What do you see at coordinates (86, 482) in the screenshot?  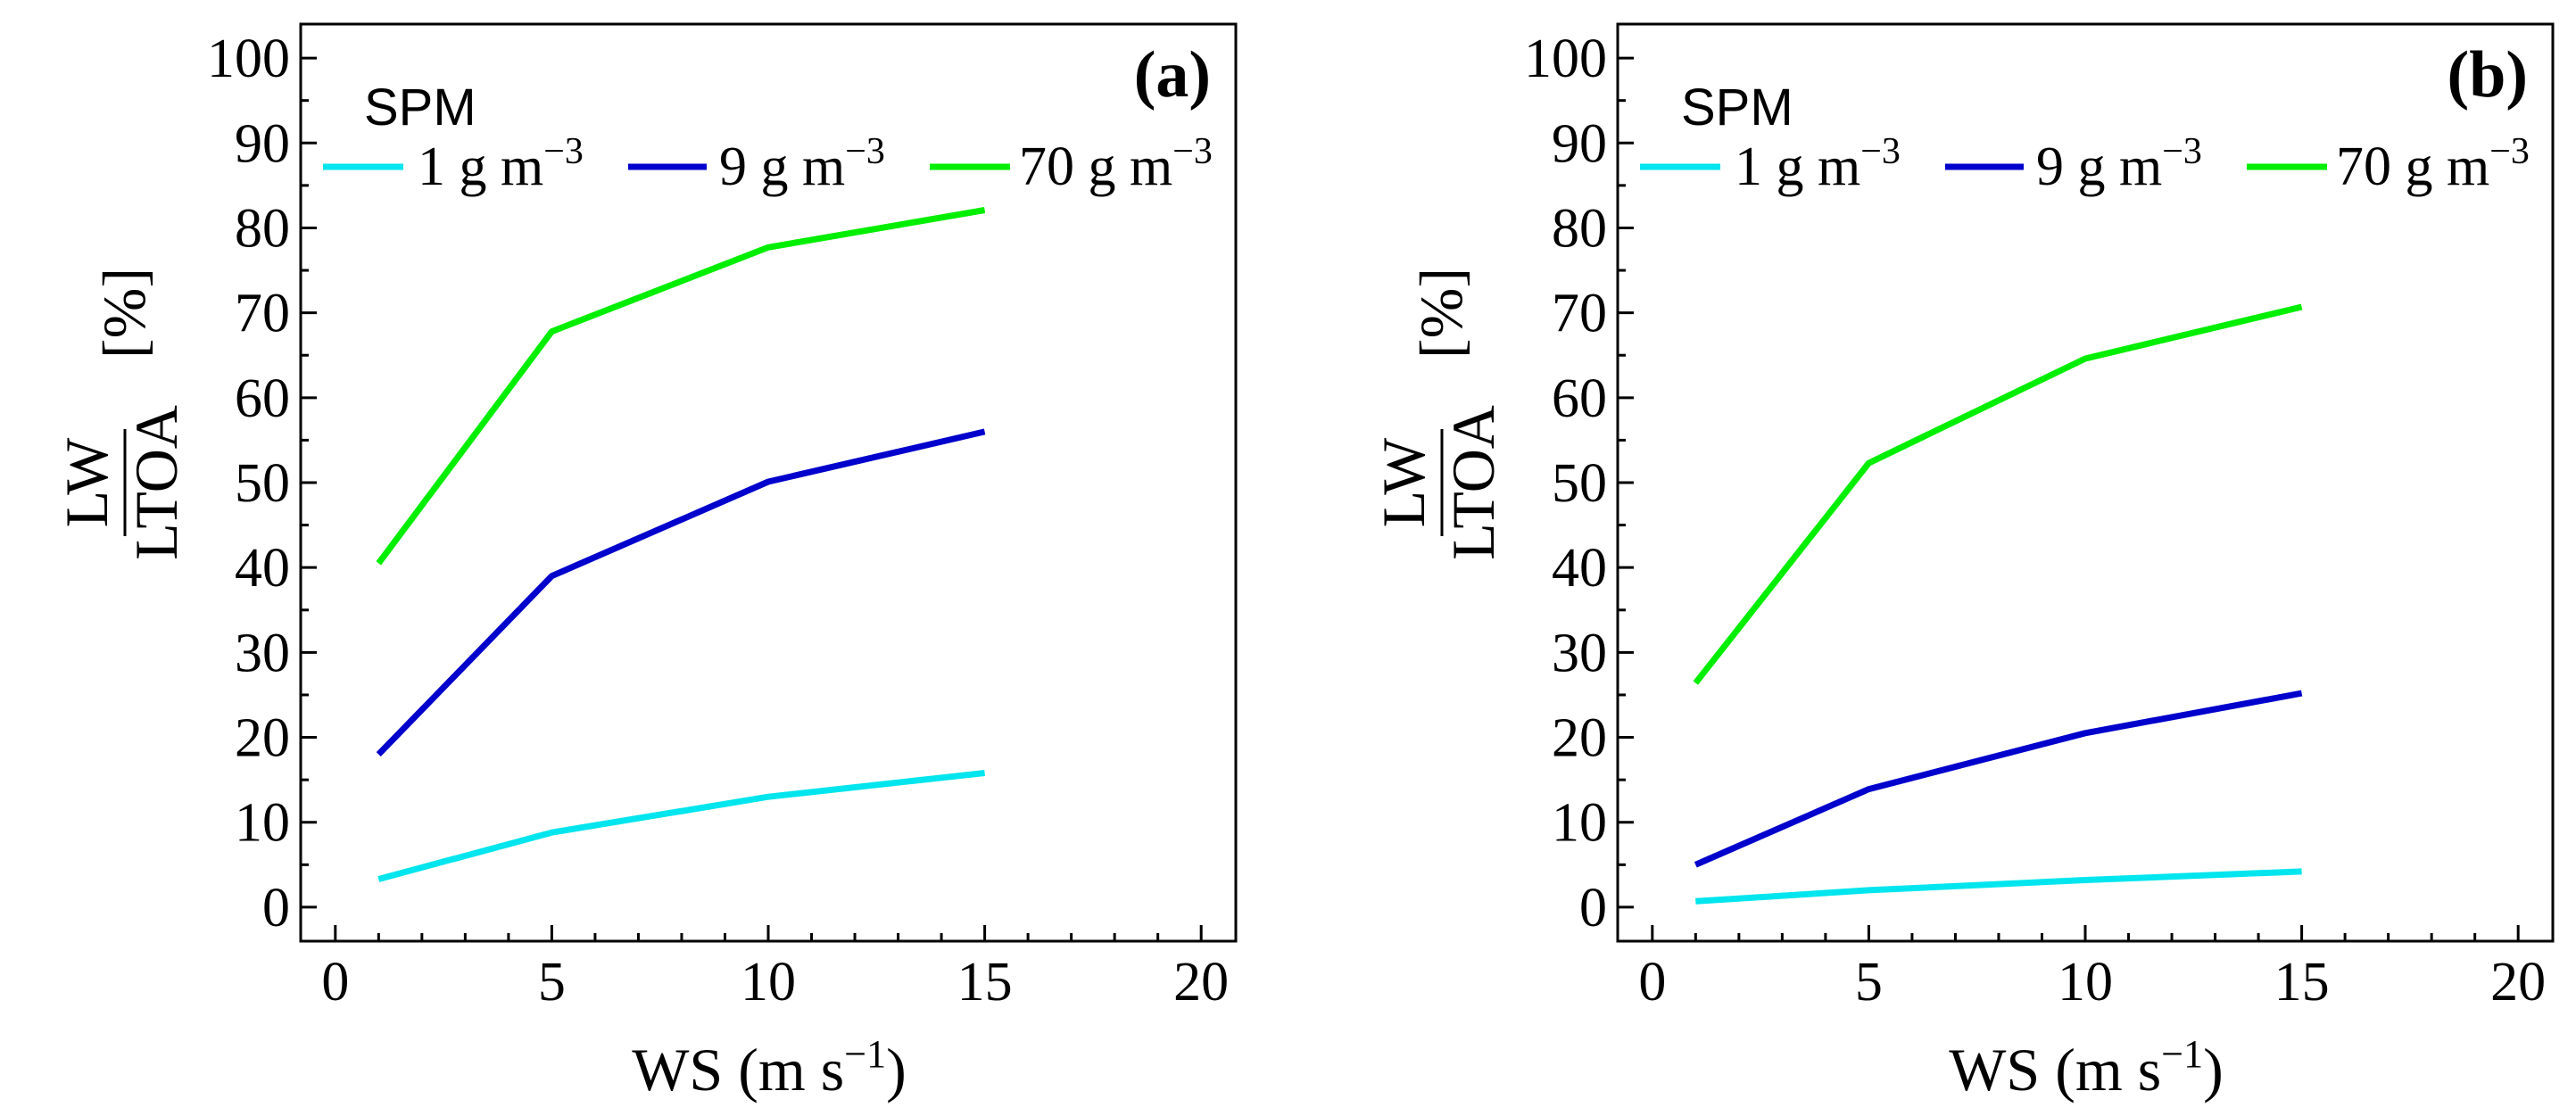 I see `panel-a-y-numerator: LW` at bounding box center [86, 482].